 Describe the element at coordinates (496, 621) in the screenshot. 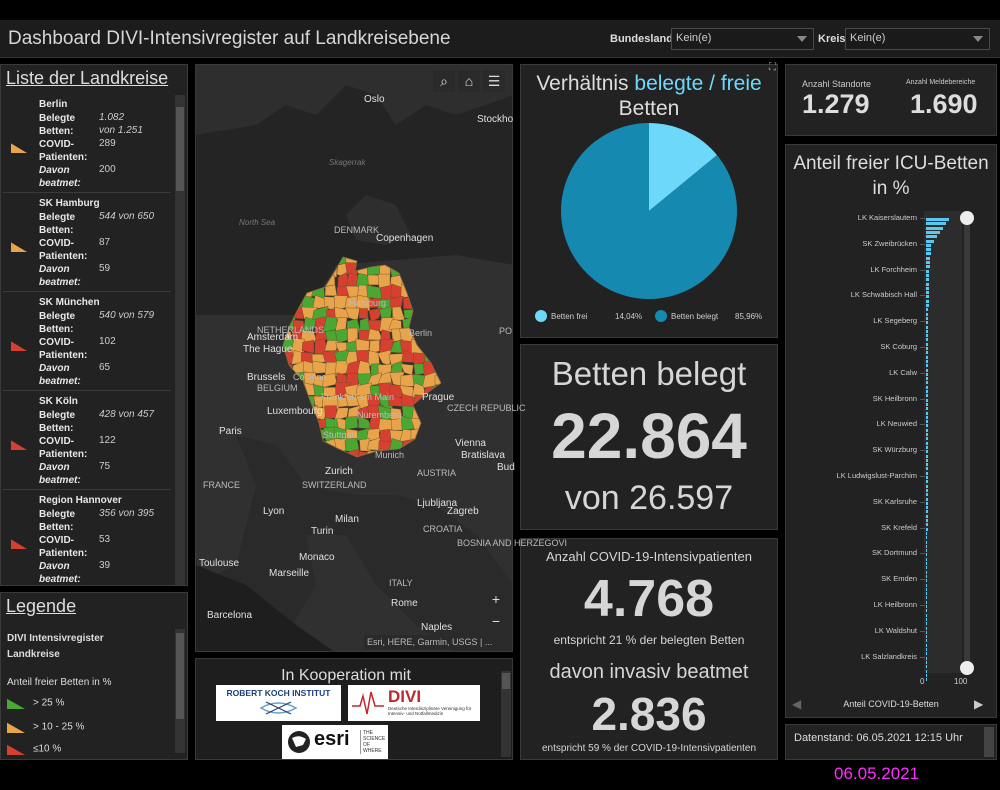

I see `zoom-out-button: −` at that location.